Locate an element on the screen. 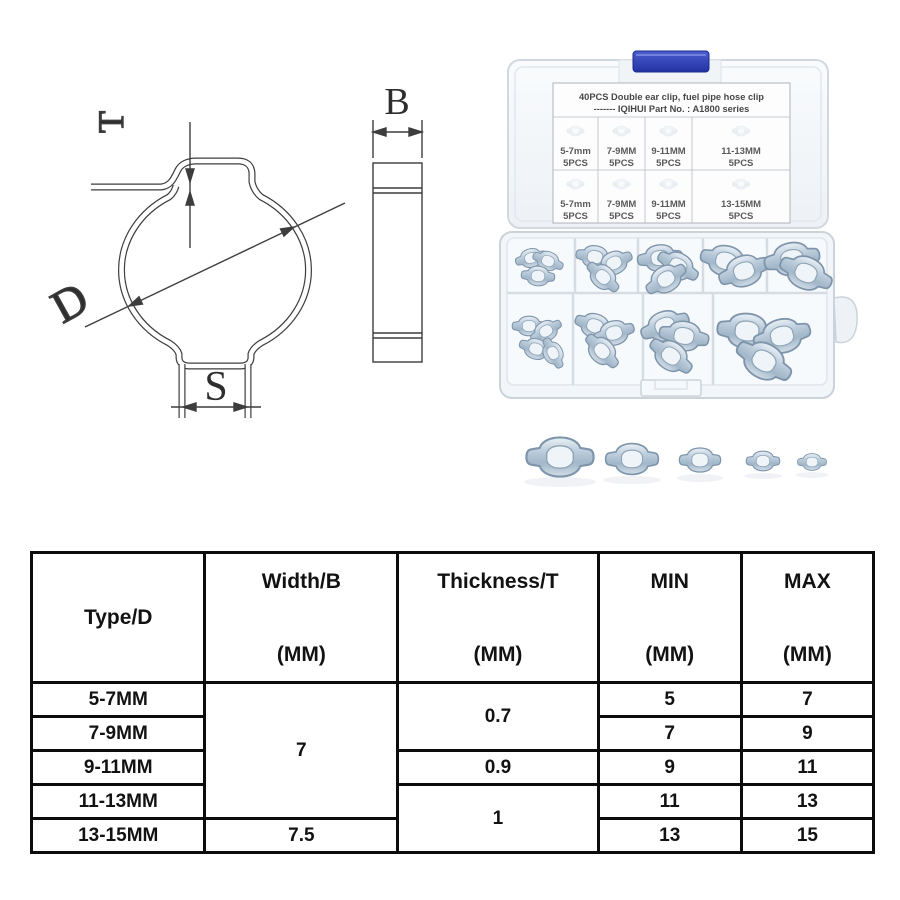  d-label: D is located at coordinates (70, 302).